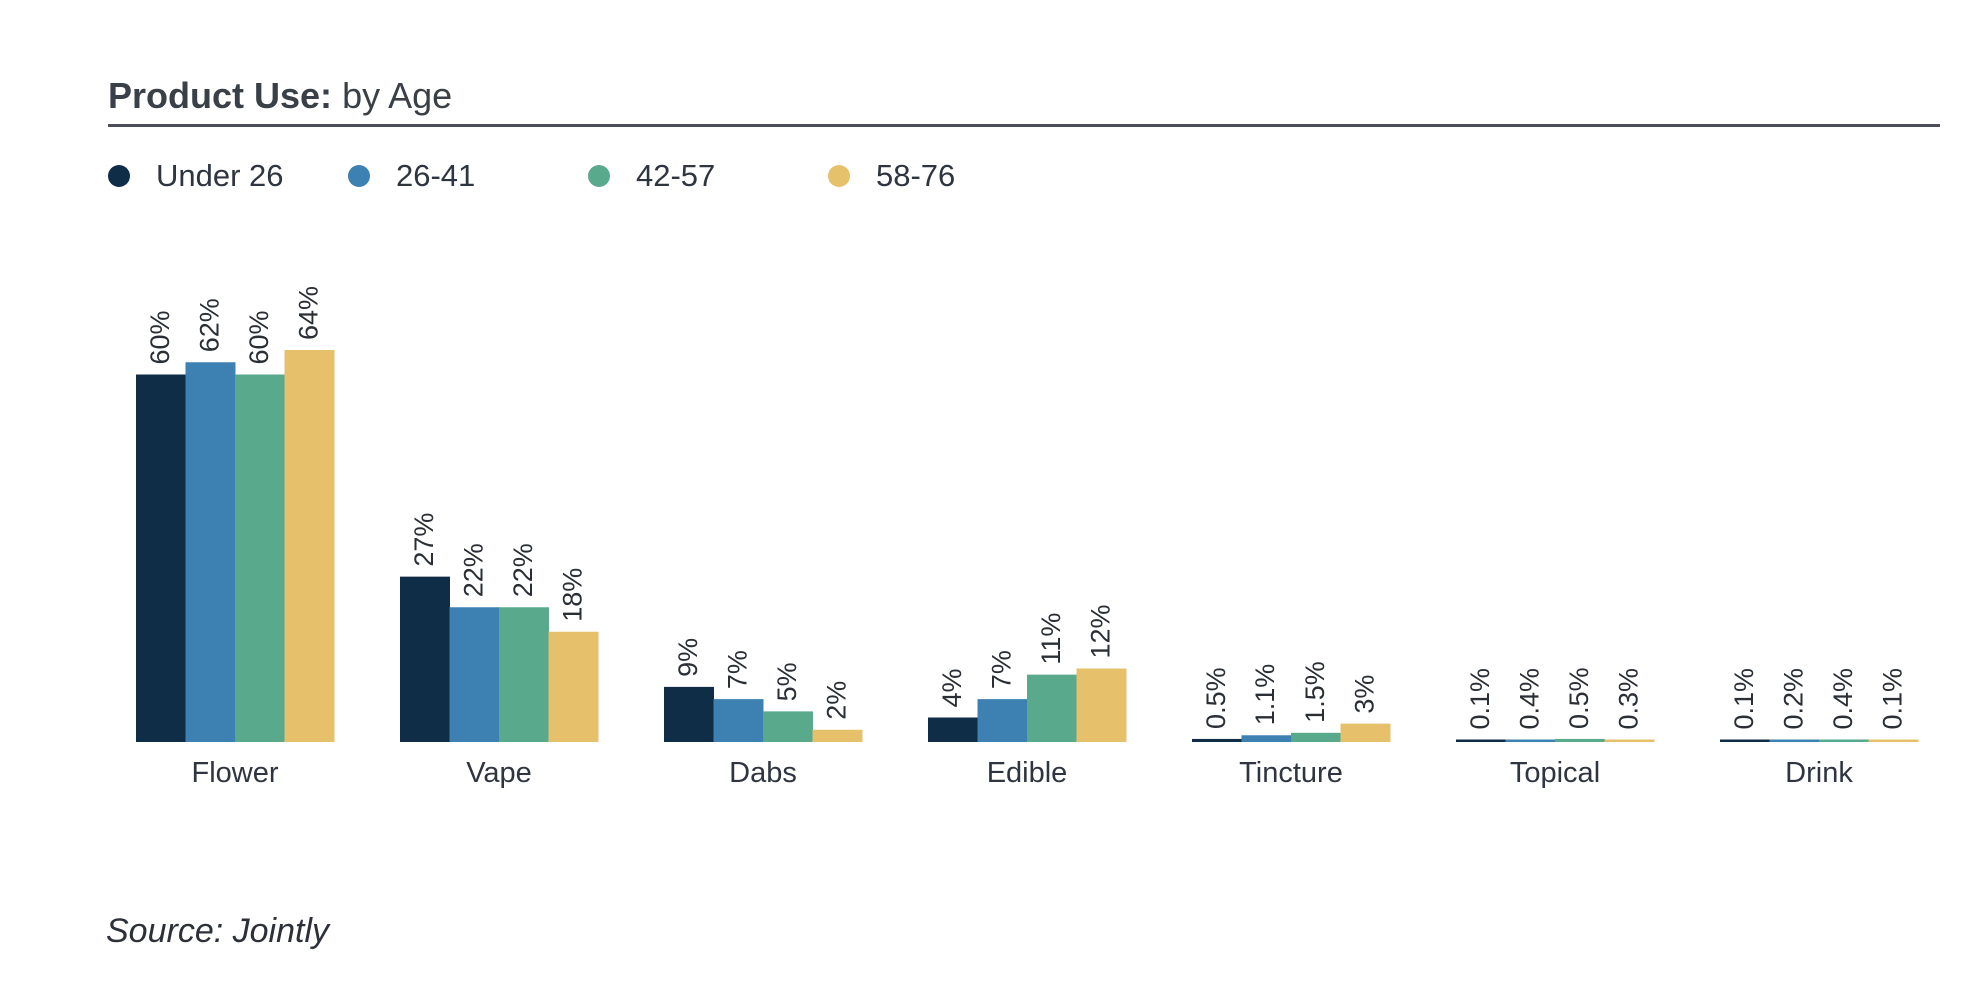 The width and height of the screenshot is (1962, 996). I want to click on data-label-flower-26-41: 62%, so click(209, 325).